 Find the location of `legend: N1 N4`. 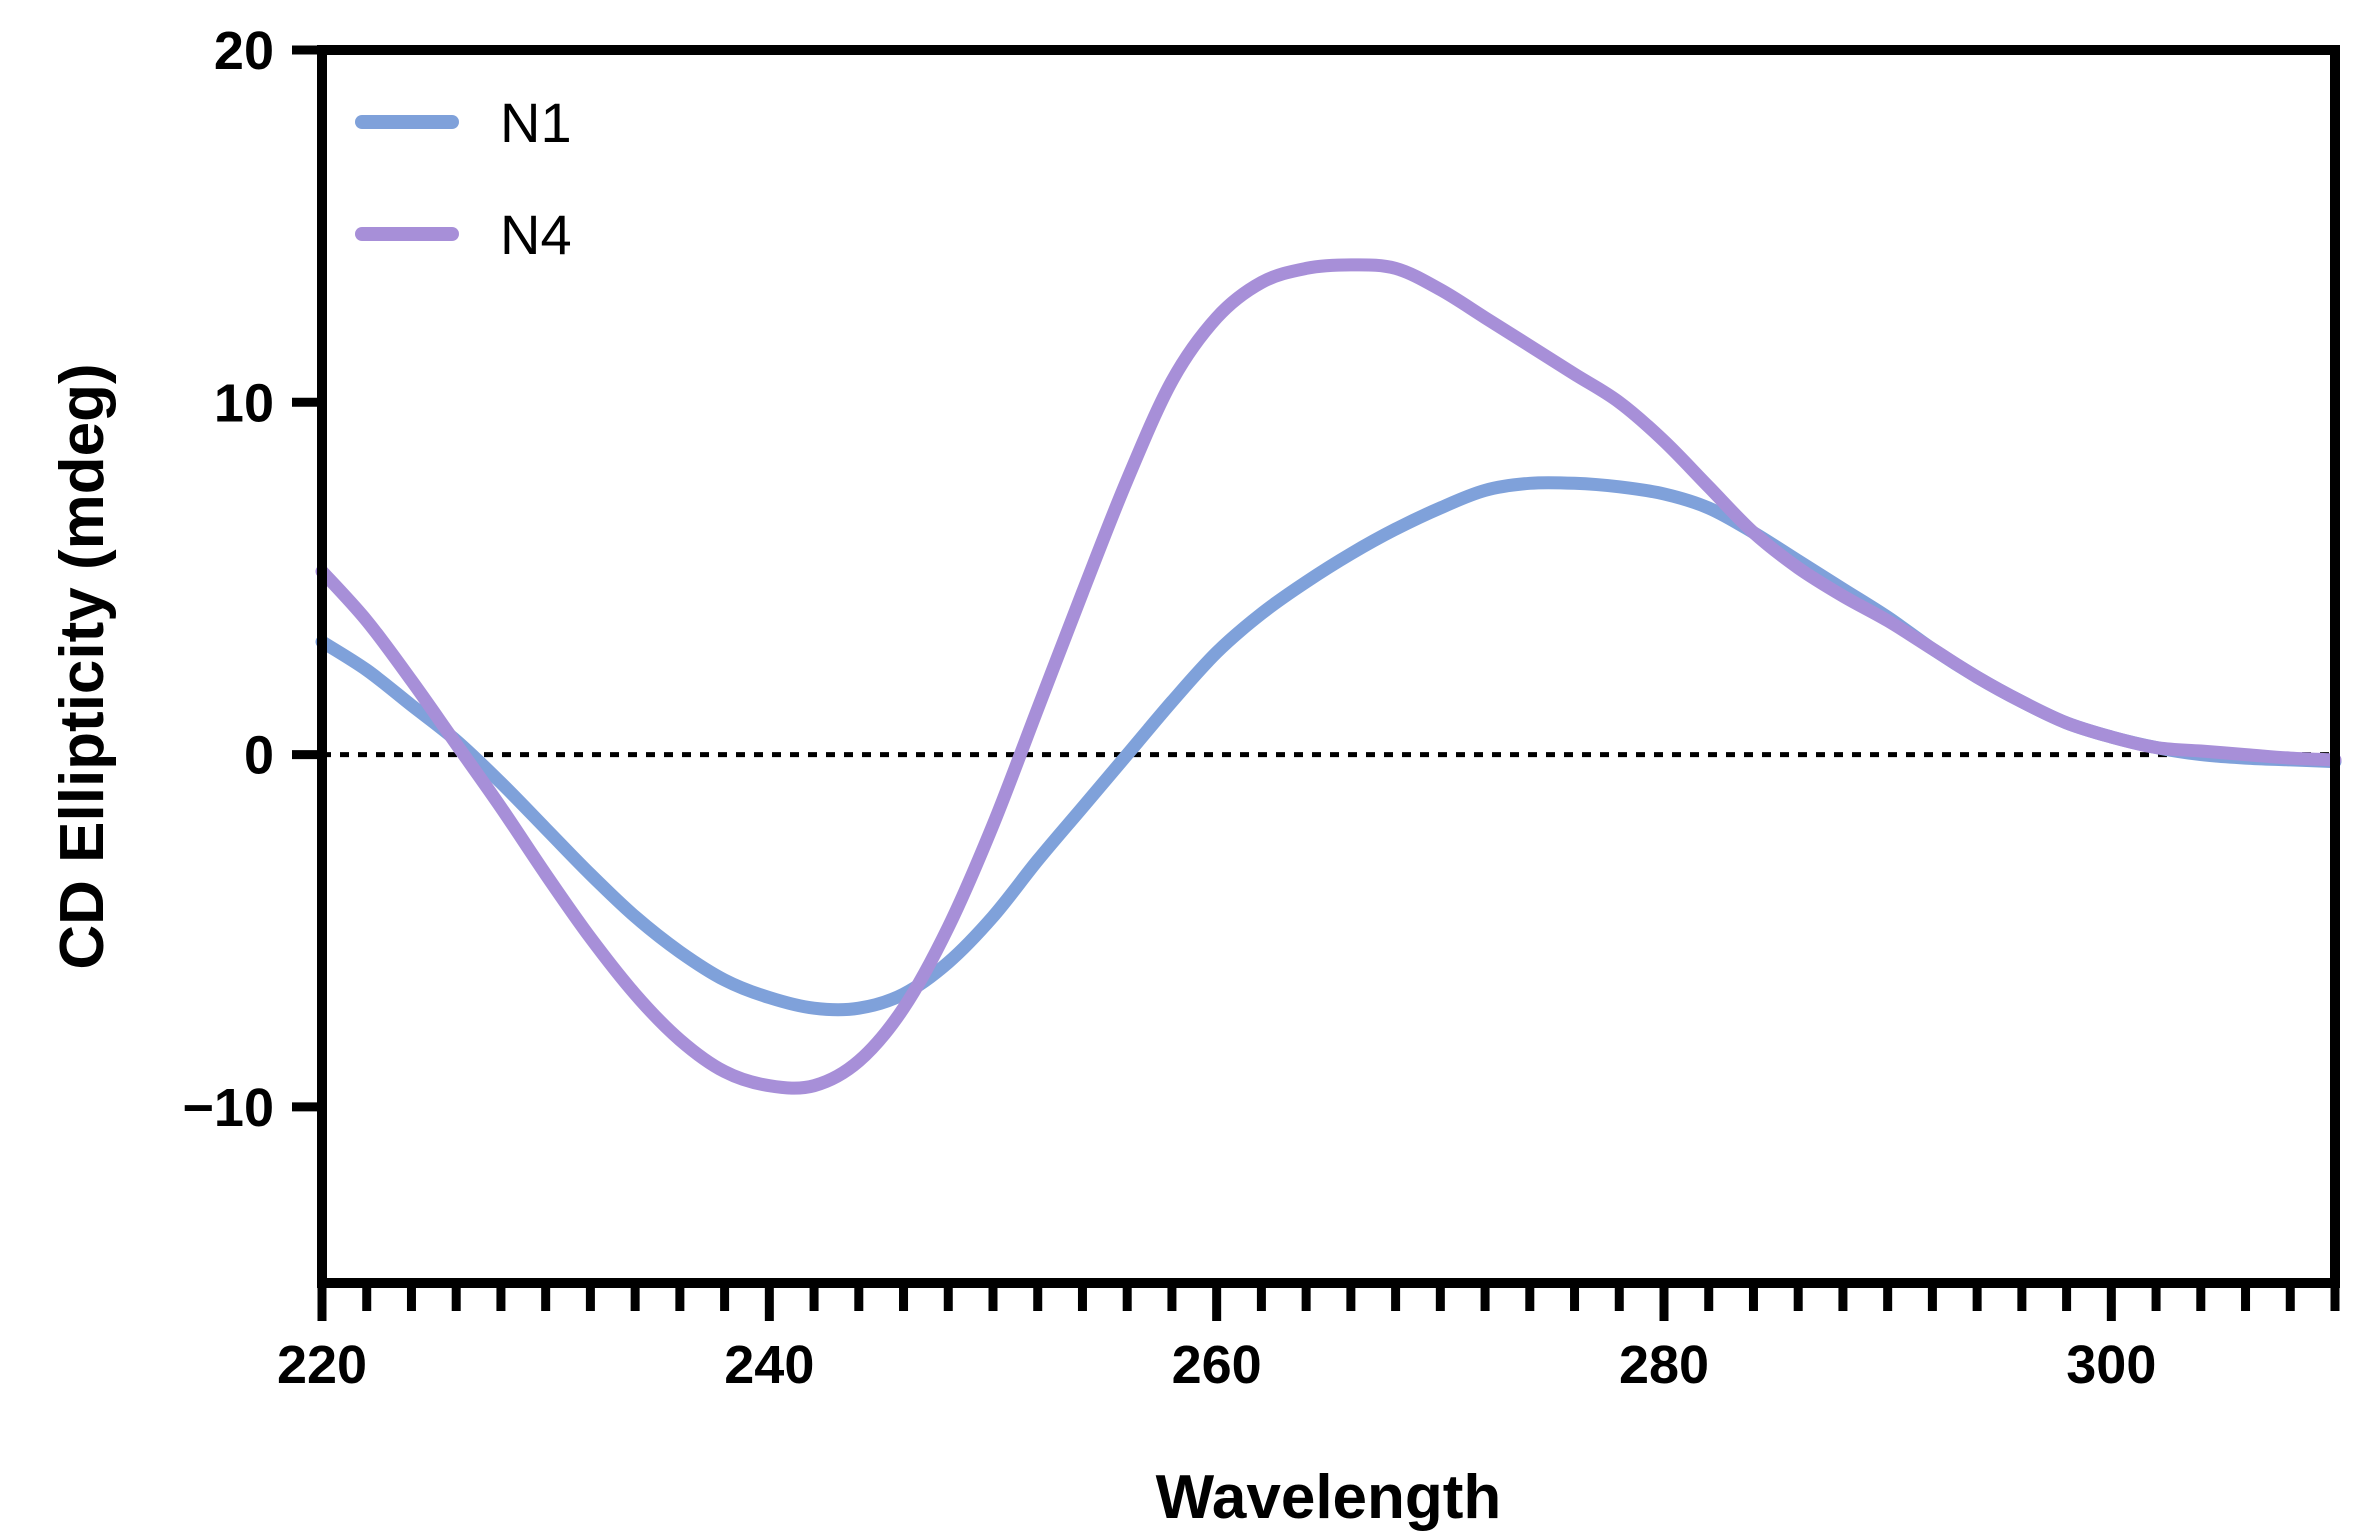

legend: N1 N4 is located at coordinates (463, 178).